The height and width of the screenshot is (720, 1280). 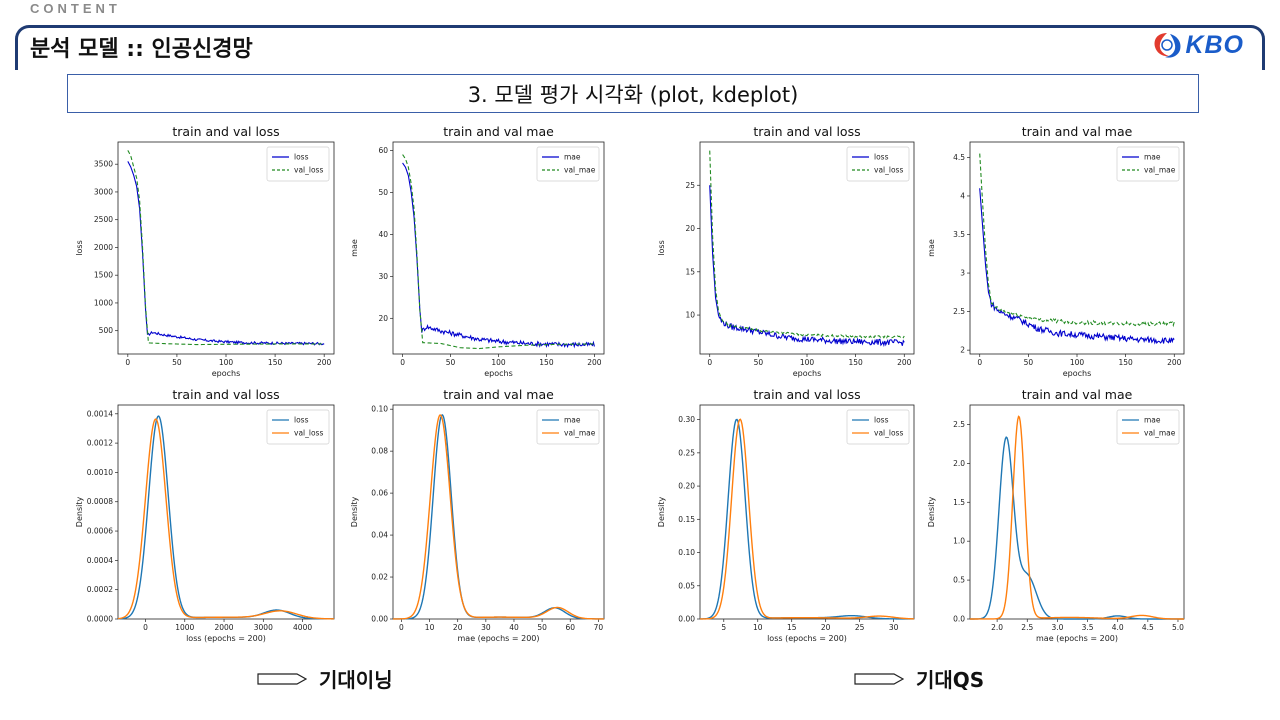 I want to click on y-tick-label: 30, so click(x=383, y=276).